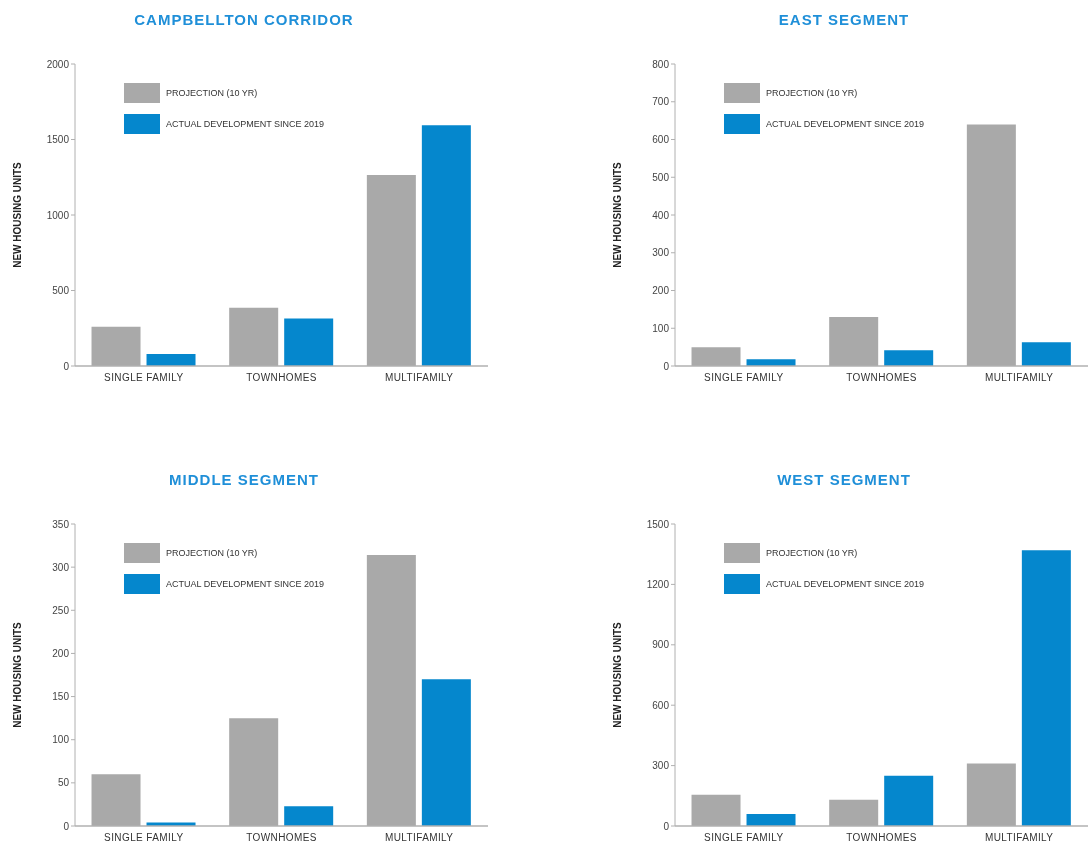 The image size is (1089, 850). What do you see at coordinates (244, 480) in the screenshot?
I see `chart-title: MIDDLE SEGMENT` at bounding box center [244, 480].